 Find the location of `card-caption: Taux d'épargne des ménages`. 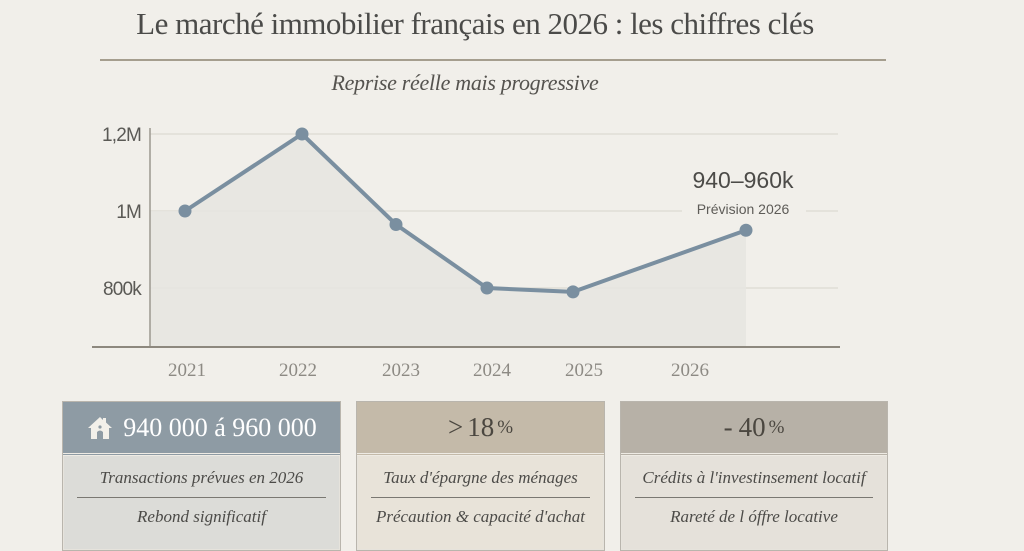

card-caption: Taux d'épargne des ménages is located at coordinates (480, 477).